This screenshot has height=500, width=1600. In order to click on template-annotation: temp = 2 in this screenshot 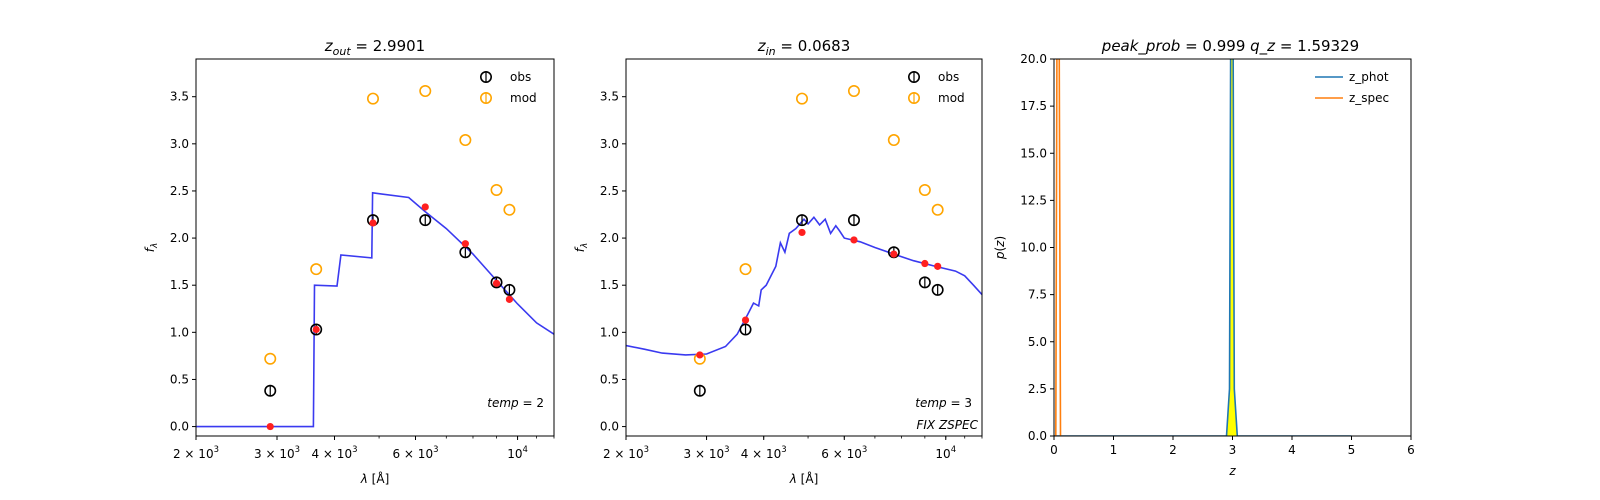, I will do `click(515, 403)`.